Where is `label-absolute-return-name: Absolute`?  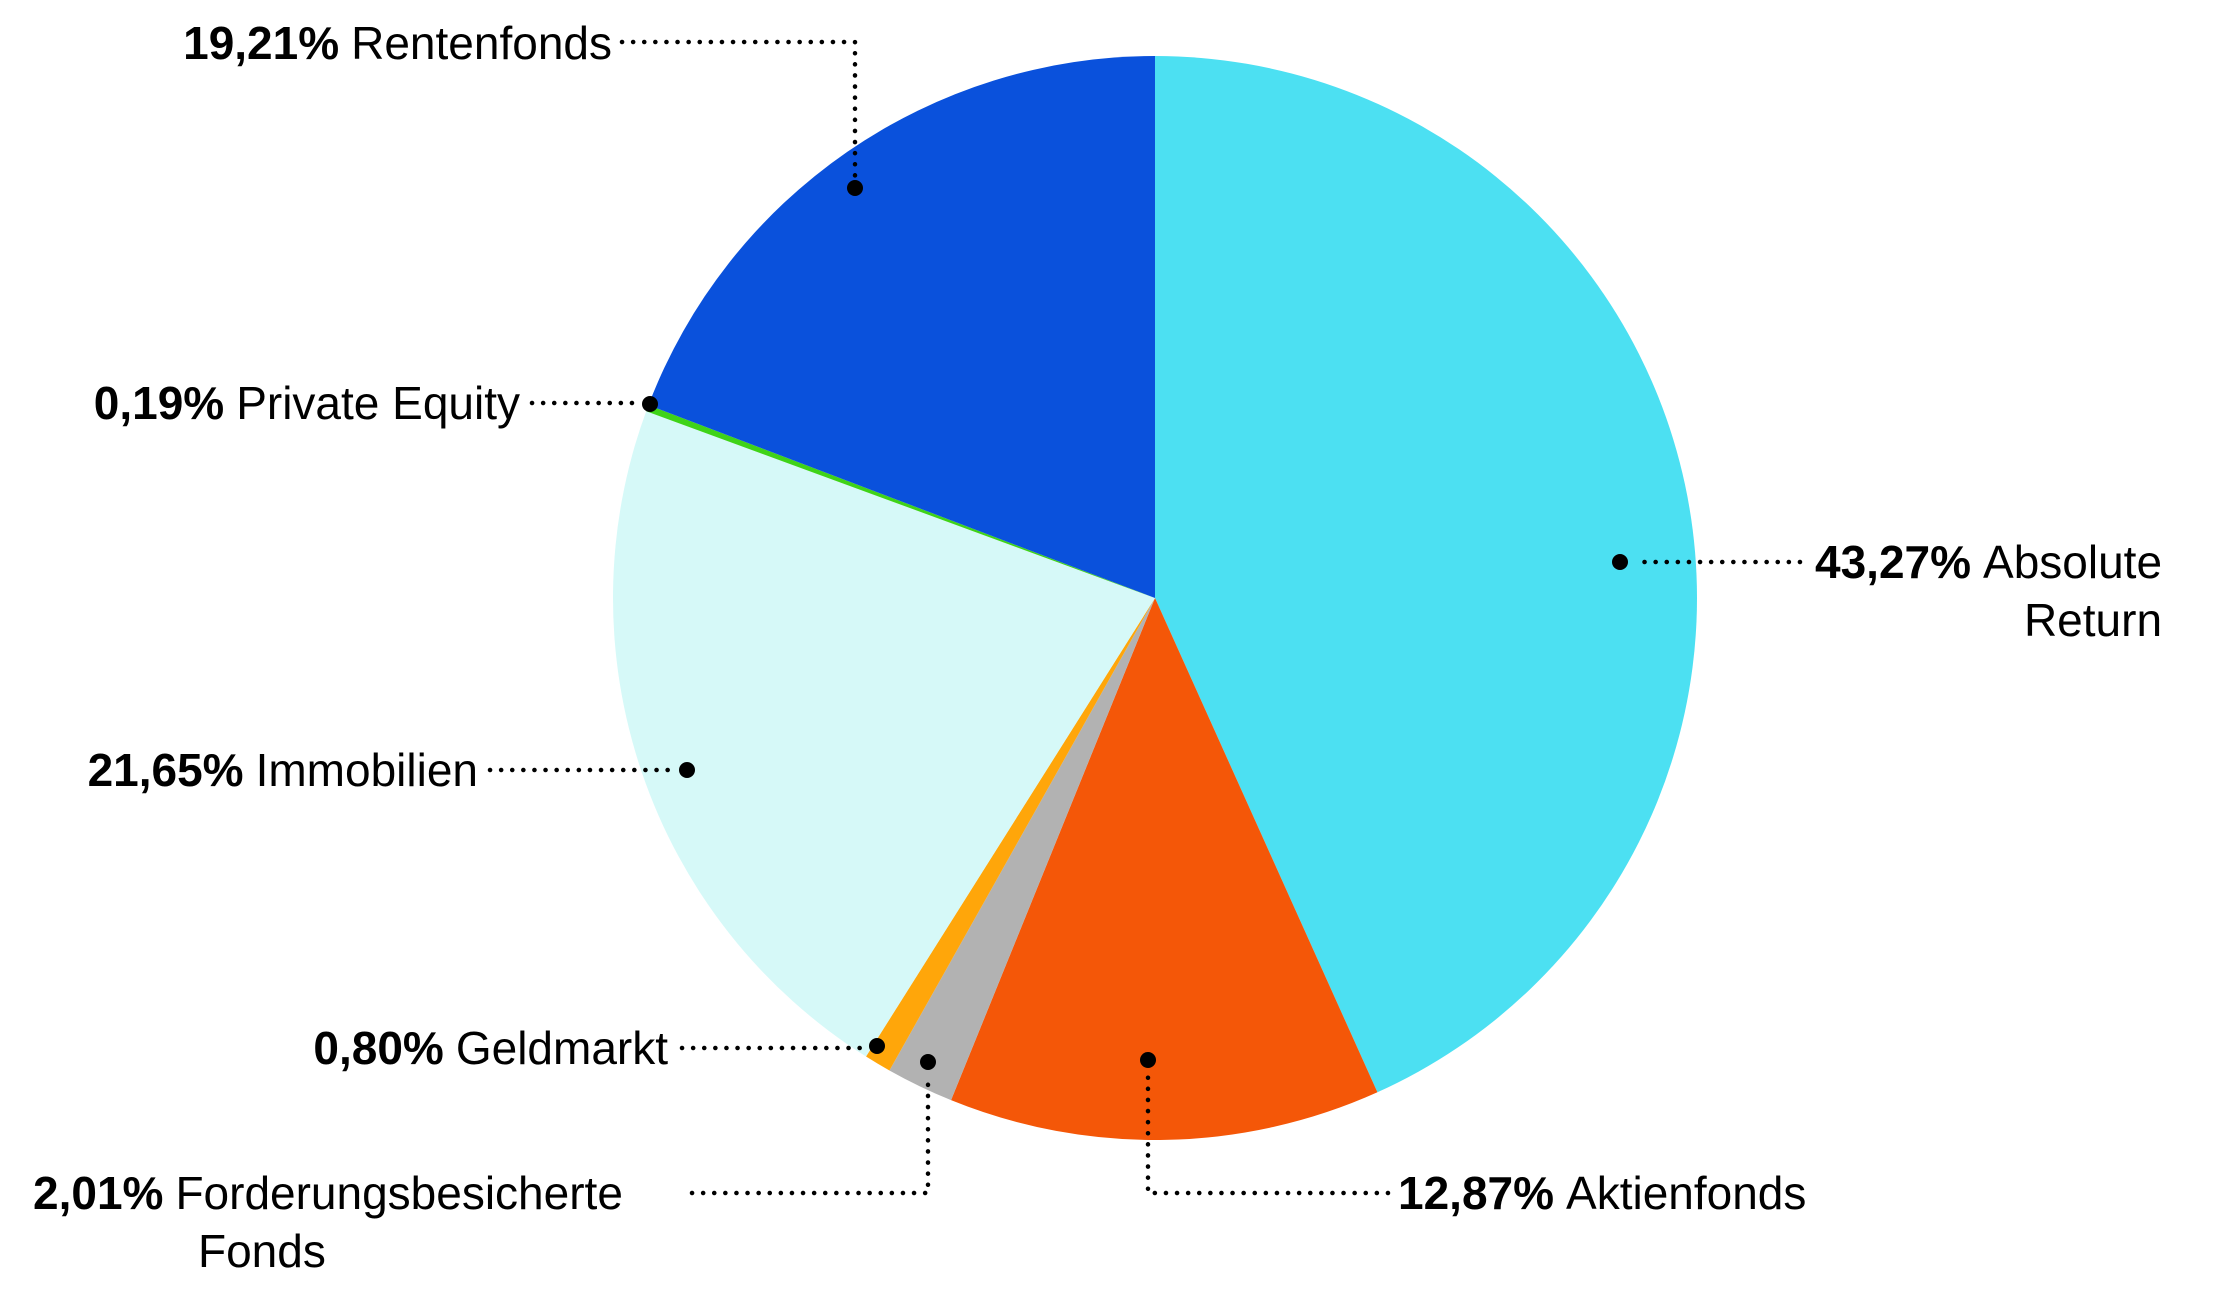 label-absolute-return-name: Absolute is located at coordinates (2073, 562).